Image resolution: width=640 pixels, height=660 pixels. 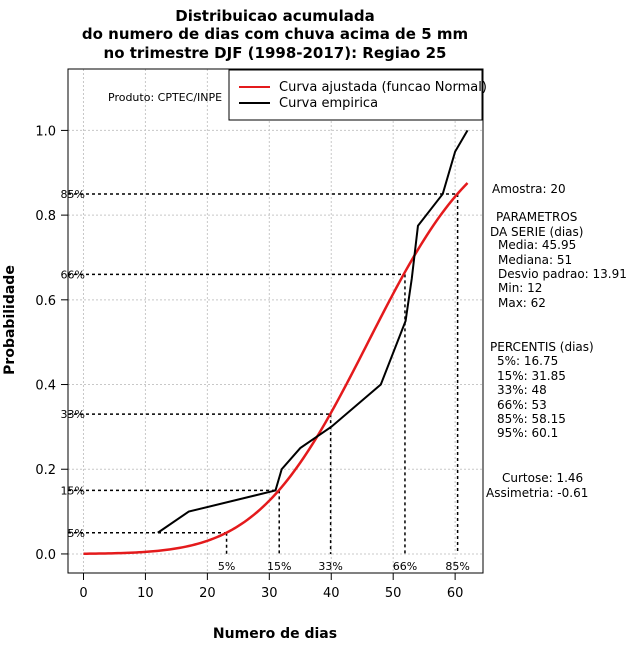 What do you see at coordinates (537, 245) in the screenshot?
I see `param-media: Media: 45.95` at bounding box center [537, 245].